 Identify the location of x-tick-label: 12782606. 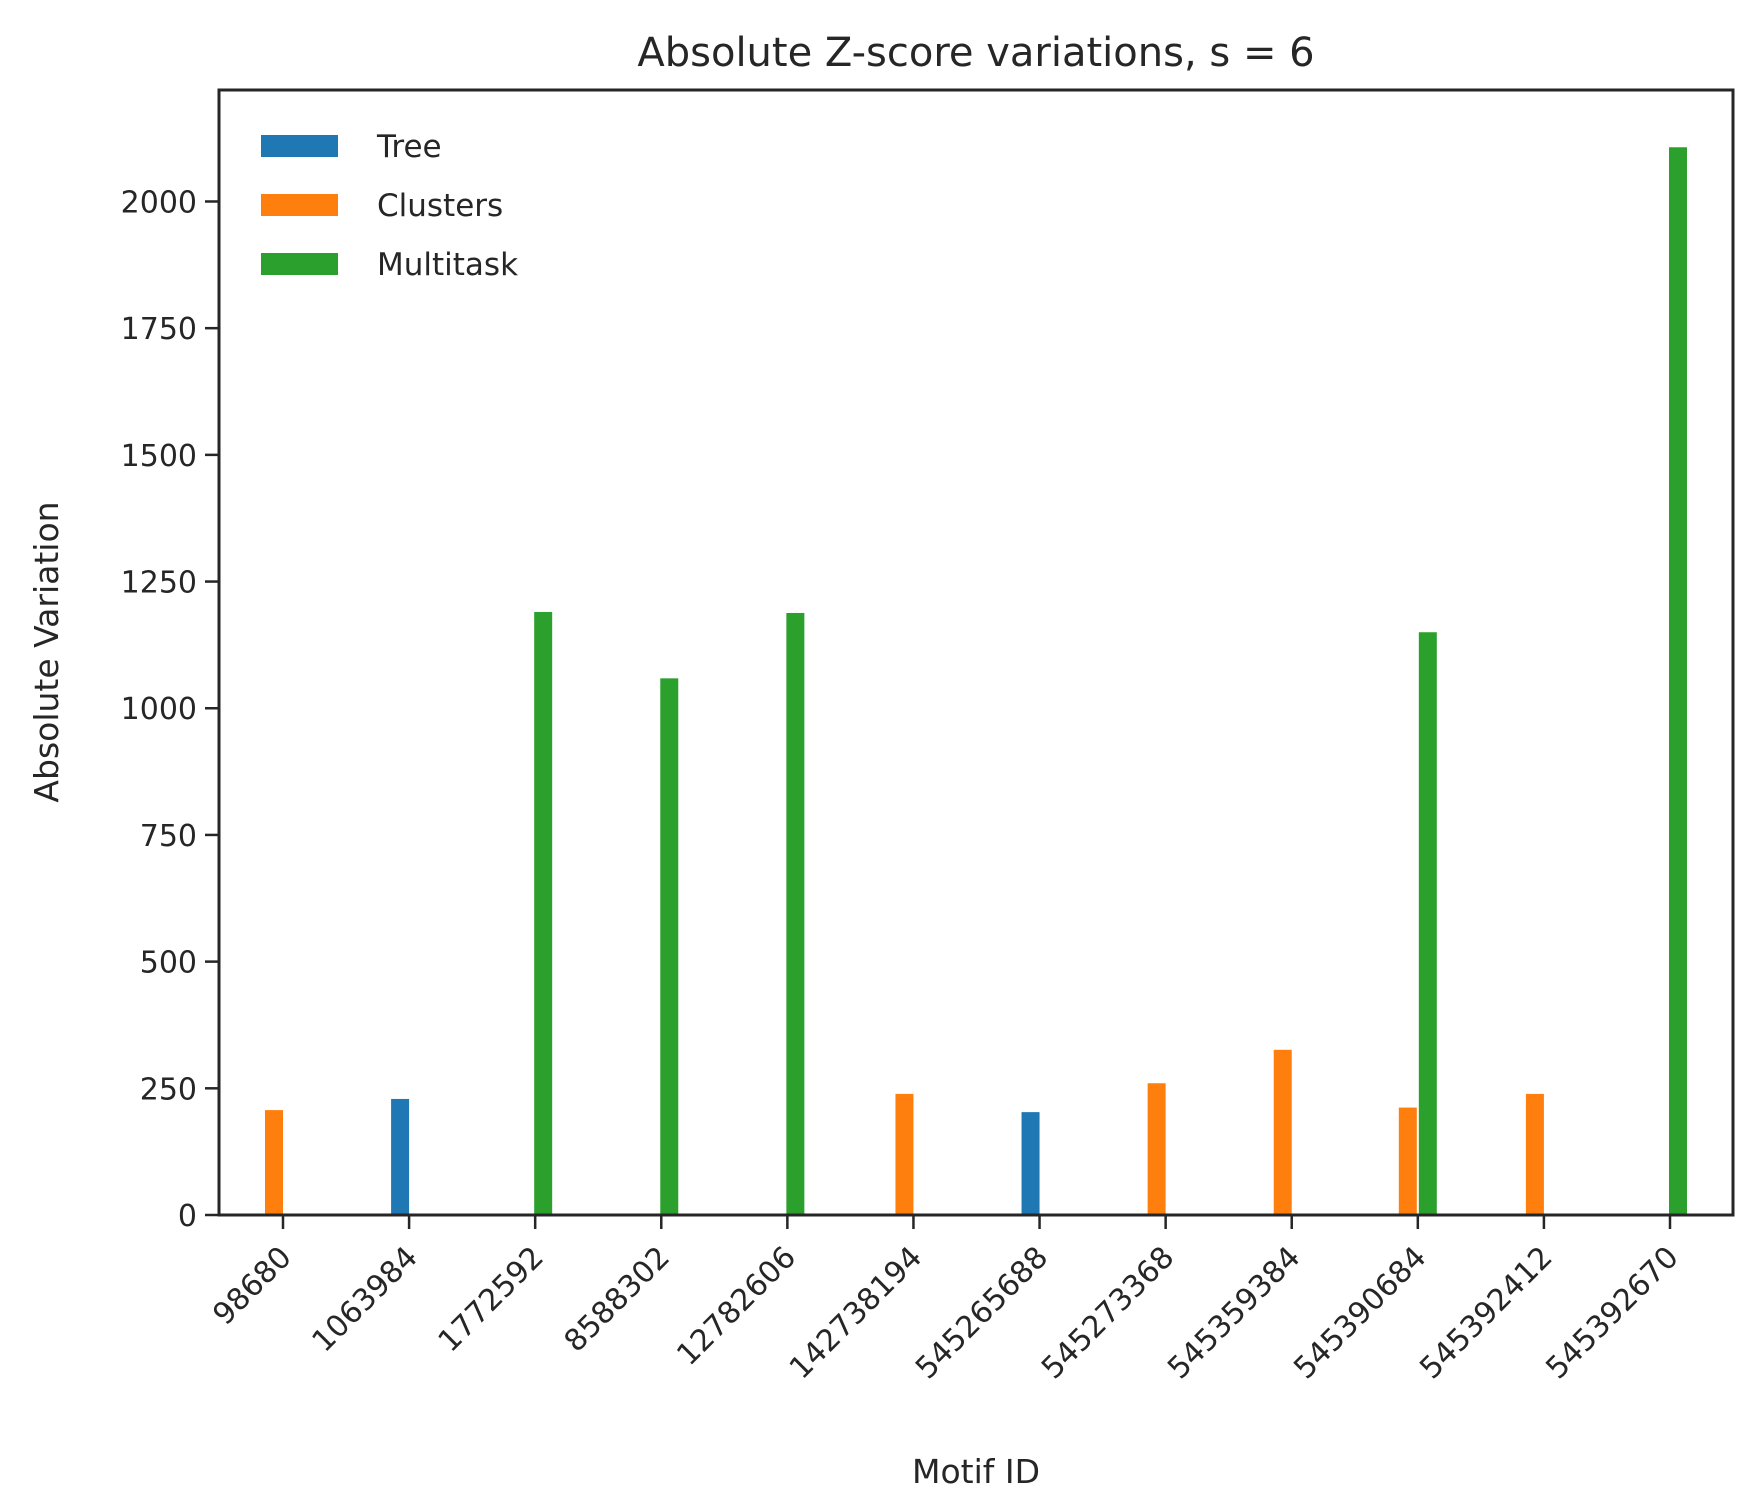
(736, 1306).